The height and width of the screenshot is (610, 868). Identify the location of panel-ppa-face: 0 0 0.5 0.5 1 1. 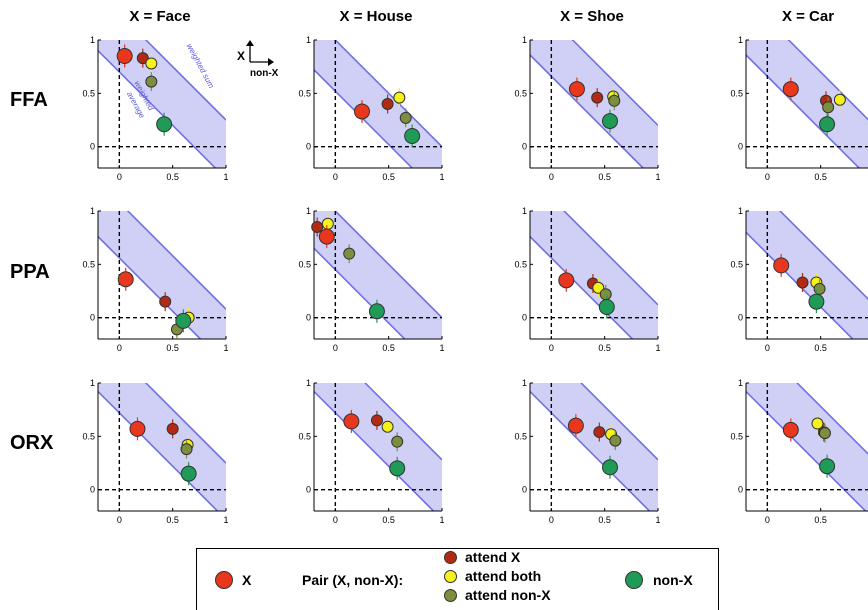
(155, 279).